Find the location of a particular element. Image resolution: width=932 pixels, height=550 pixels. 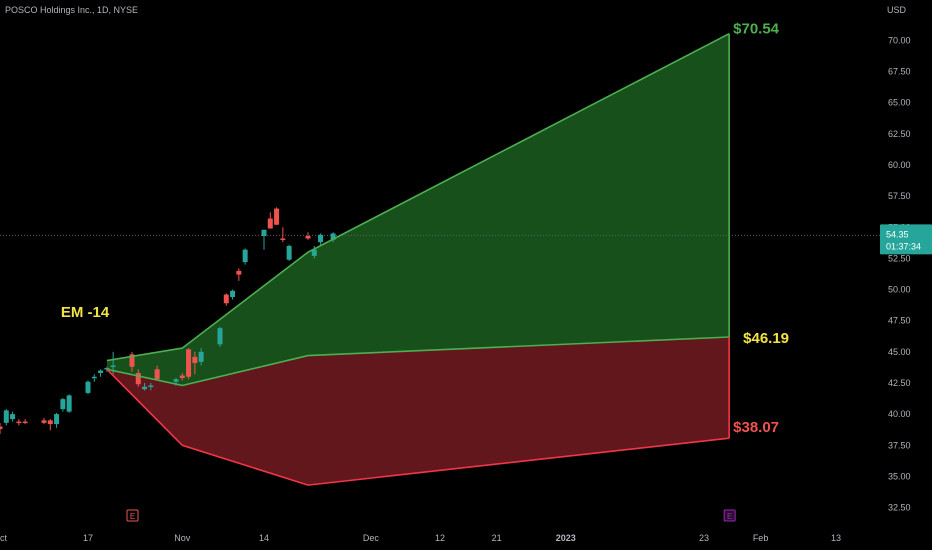

time-axis-tick: 14 is located at coordinates (264, 538).